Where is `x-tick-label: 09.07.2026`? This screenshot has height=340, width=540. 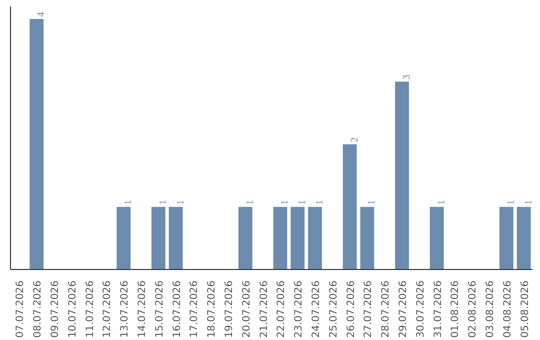 x-tick-label: 09.07.2026 is located at coordinates (55, 309).